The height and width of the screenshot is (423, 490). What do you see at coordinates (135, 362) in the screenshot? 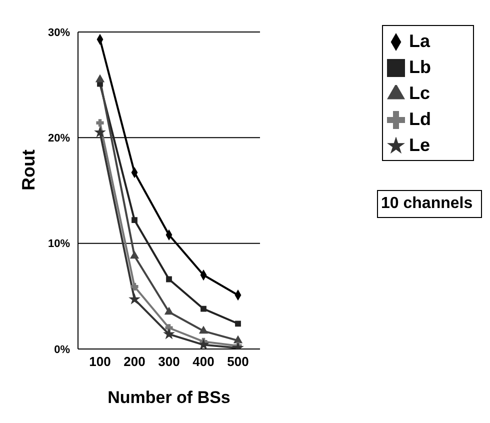
I see `x-tick-label: 200` at bounding box center [135, 362].